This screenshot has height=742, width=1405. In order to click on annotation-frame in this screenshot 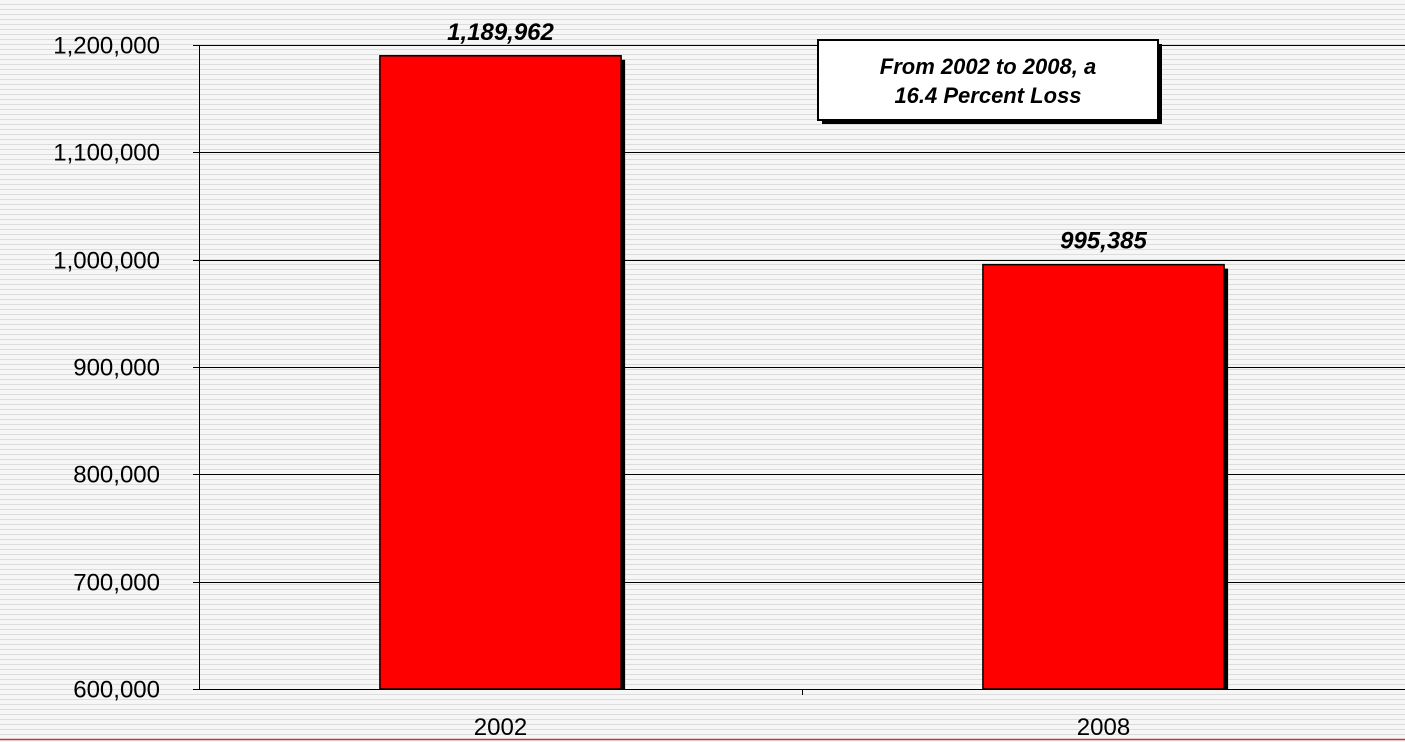, I will do `click(988, 80)`.